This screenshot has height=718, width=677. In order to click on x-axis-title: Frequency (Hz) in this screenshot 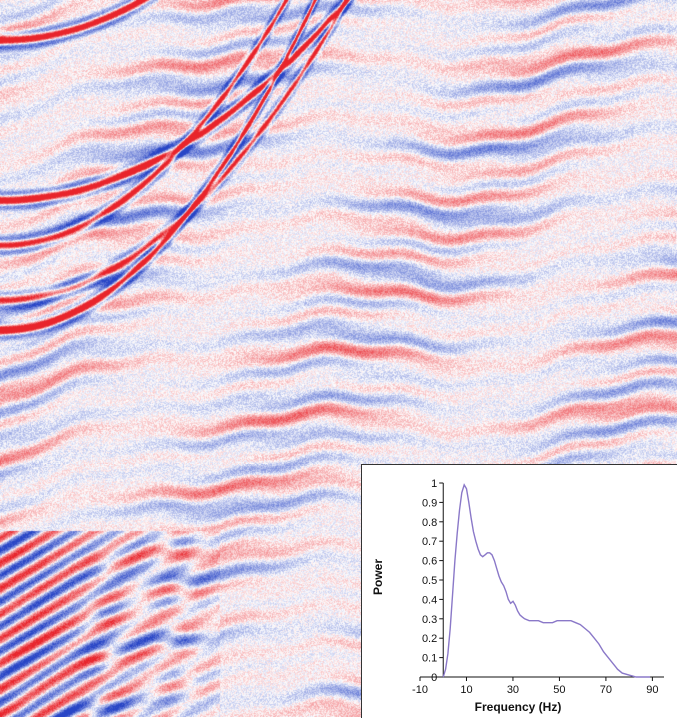, I will do `click(518, 707)`.